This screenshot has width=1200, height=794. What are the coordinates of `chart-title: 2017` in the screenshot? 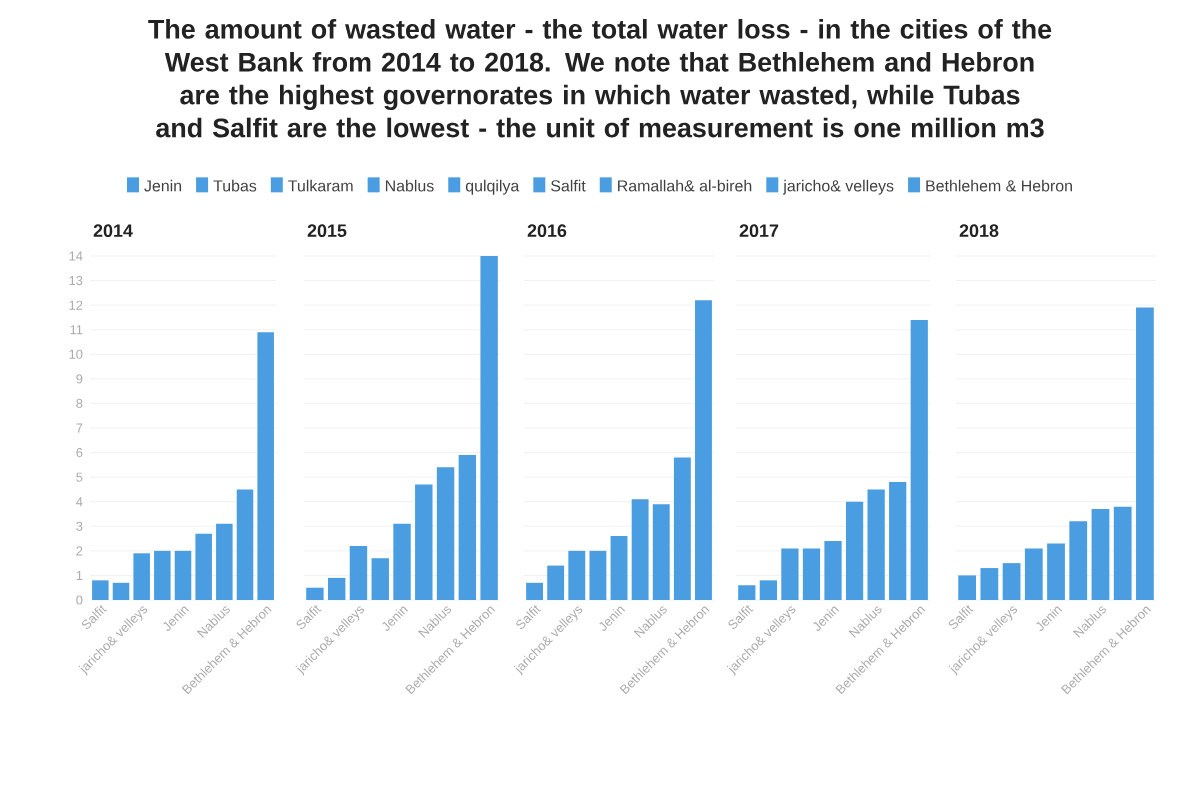 It's located at (759, 231).